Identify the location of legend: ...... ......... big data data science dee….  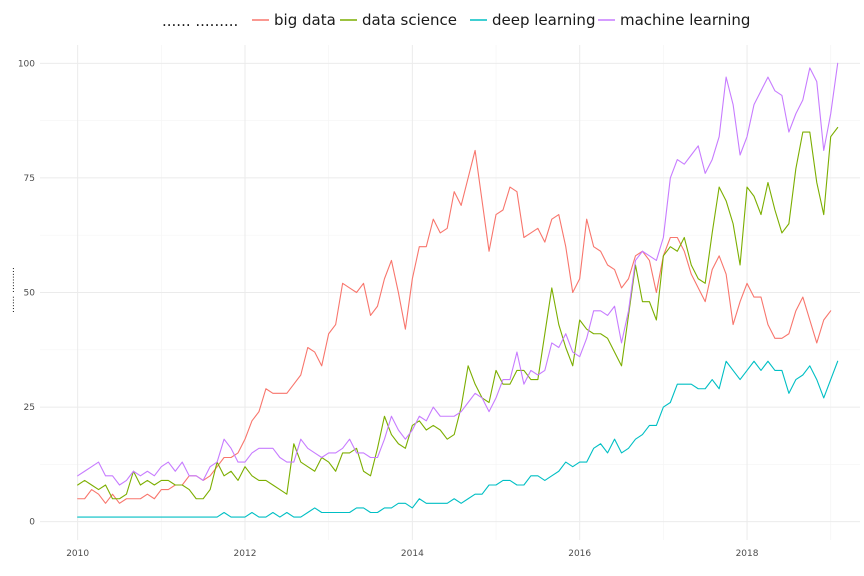
(456, 20).